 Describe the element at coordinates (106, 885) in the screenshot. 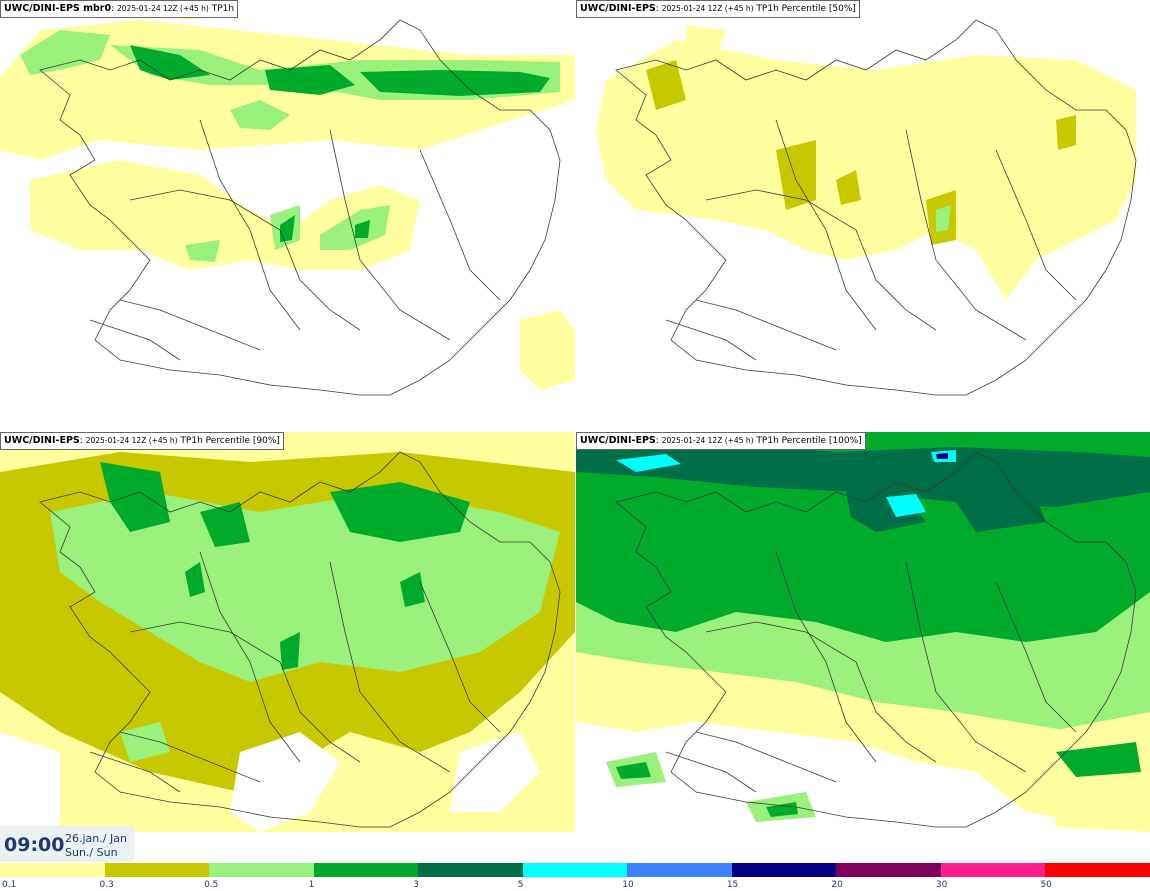

I see `legend-tick-label: 0.3` at that location.